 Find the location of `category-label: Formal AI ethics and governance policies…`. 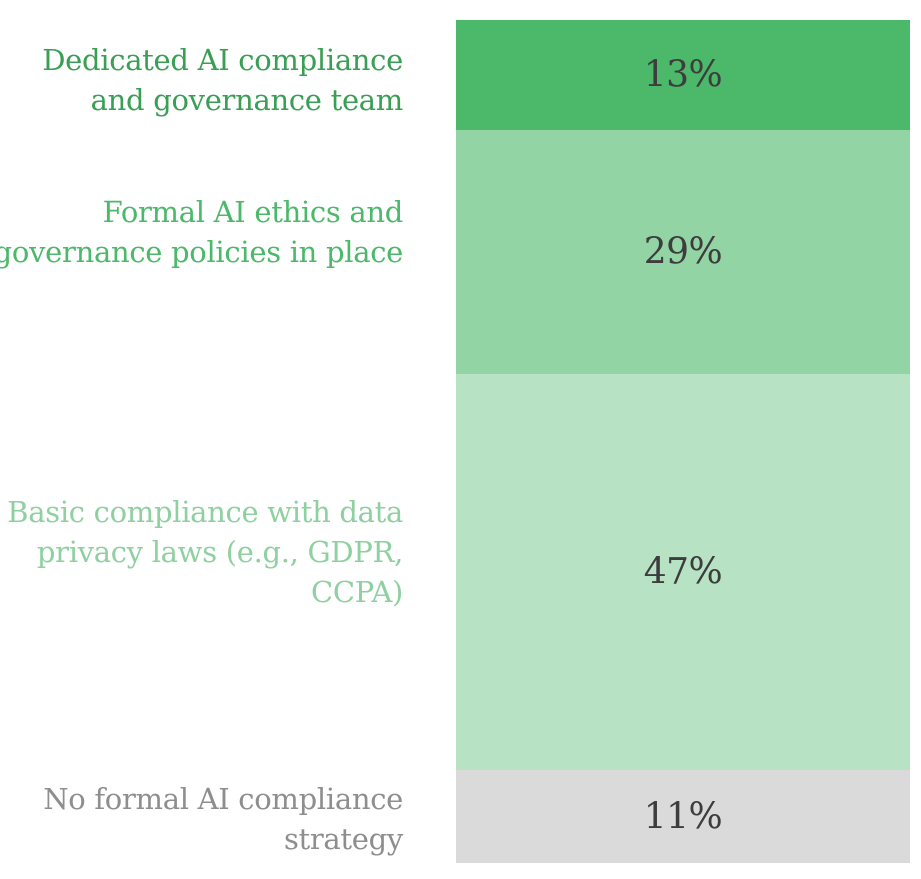

category-label: Formal AI ethics and governance policies… is located at coordinates (201, 231).